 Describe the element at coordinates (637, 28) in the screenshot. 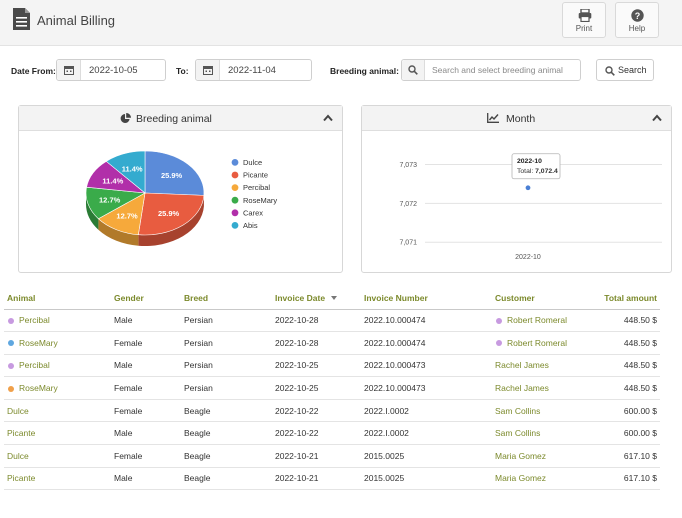

I see `help-label: Help` at that location.